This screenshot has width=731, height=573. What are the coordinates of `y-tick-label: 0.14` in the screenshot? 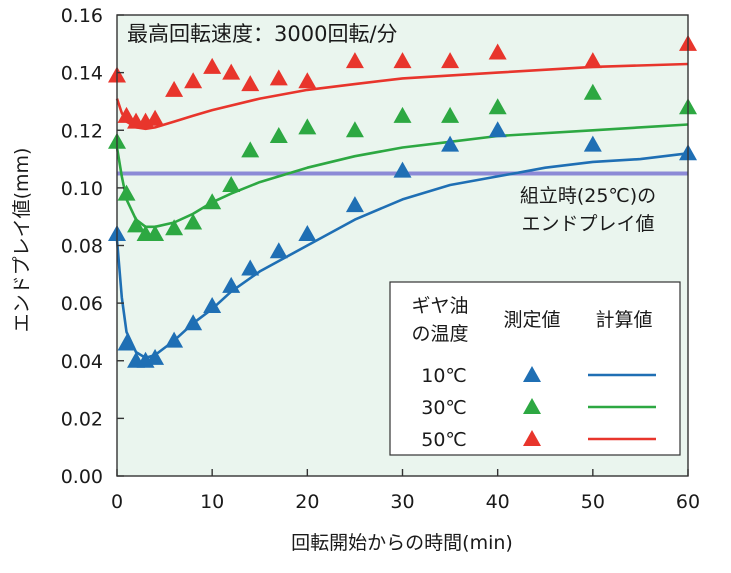 It's located at (82, 74).